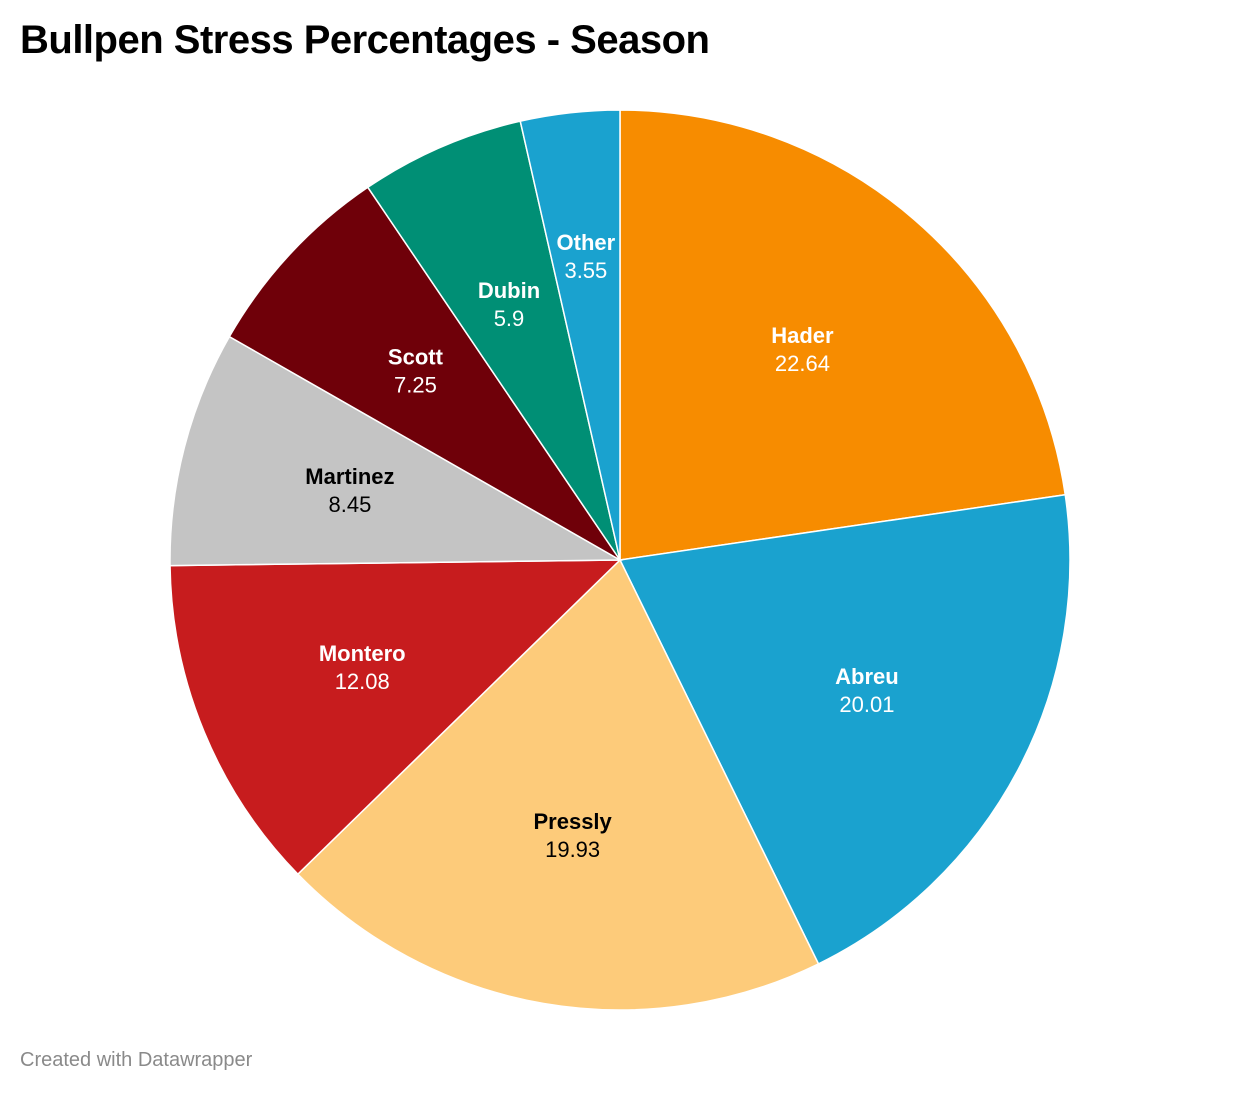 The image size is (1240, 1096). What do you see at coordinates (362, 653) in the screenshot?
I see `slice-label-montero: Montero` at bounding box center [362, 653].